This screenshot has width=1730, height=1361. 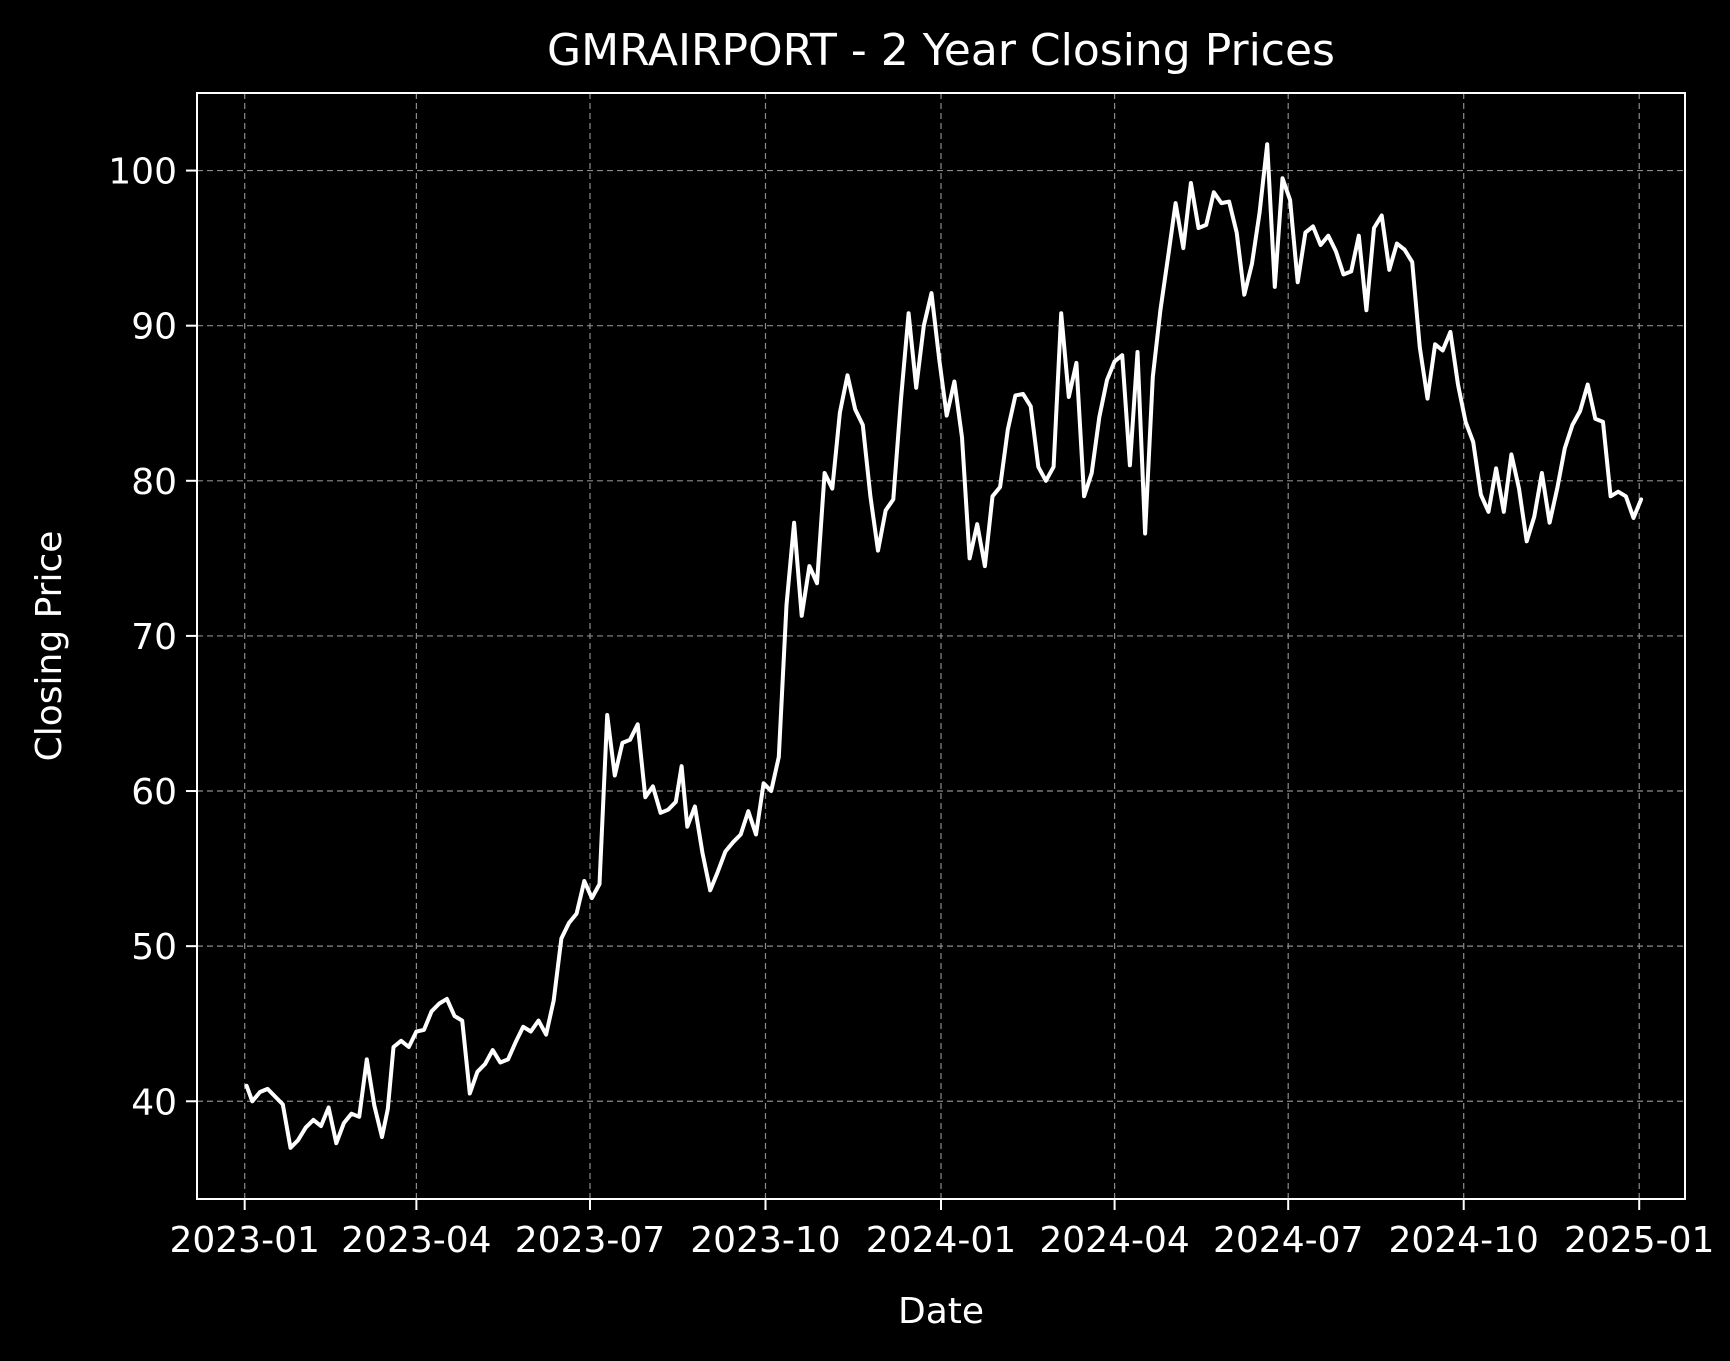 What do you see at coordinates (941, 1311) in the screenshot?
I see `x-axis-label: Date` at bounding box center [941, 1311].